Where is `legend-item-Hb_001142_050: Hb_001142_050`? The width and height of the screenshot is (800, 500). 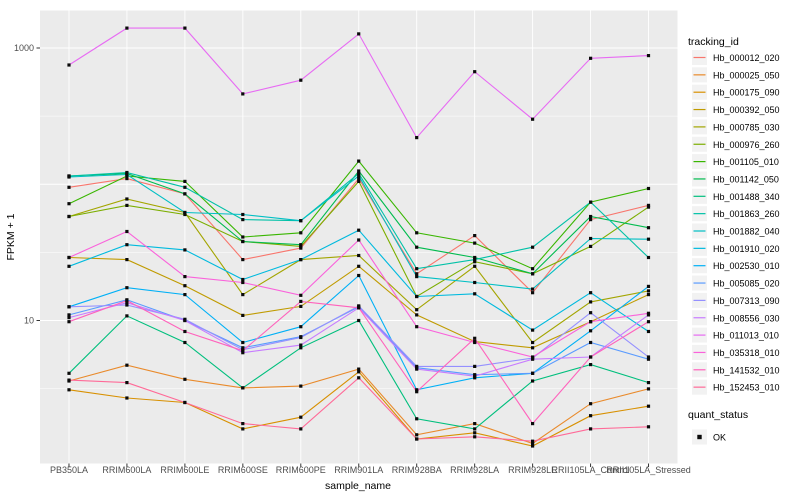
legend-item-Hb_001142_050: Hb_001142_050 is located at coordinates (735, 179).